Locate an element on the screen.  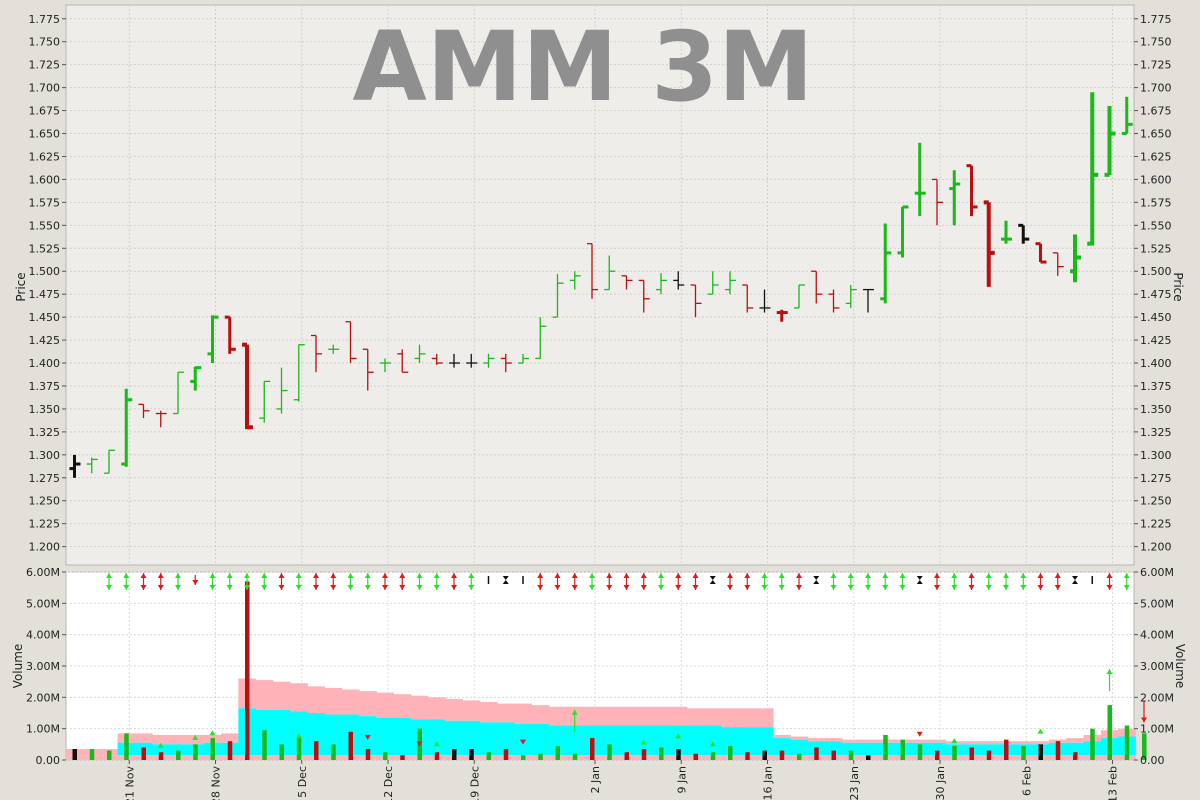
price-tick-label: 1.325 is located at coordinates (45, 432).